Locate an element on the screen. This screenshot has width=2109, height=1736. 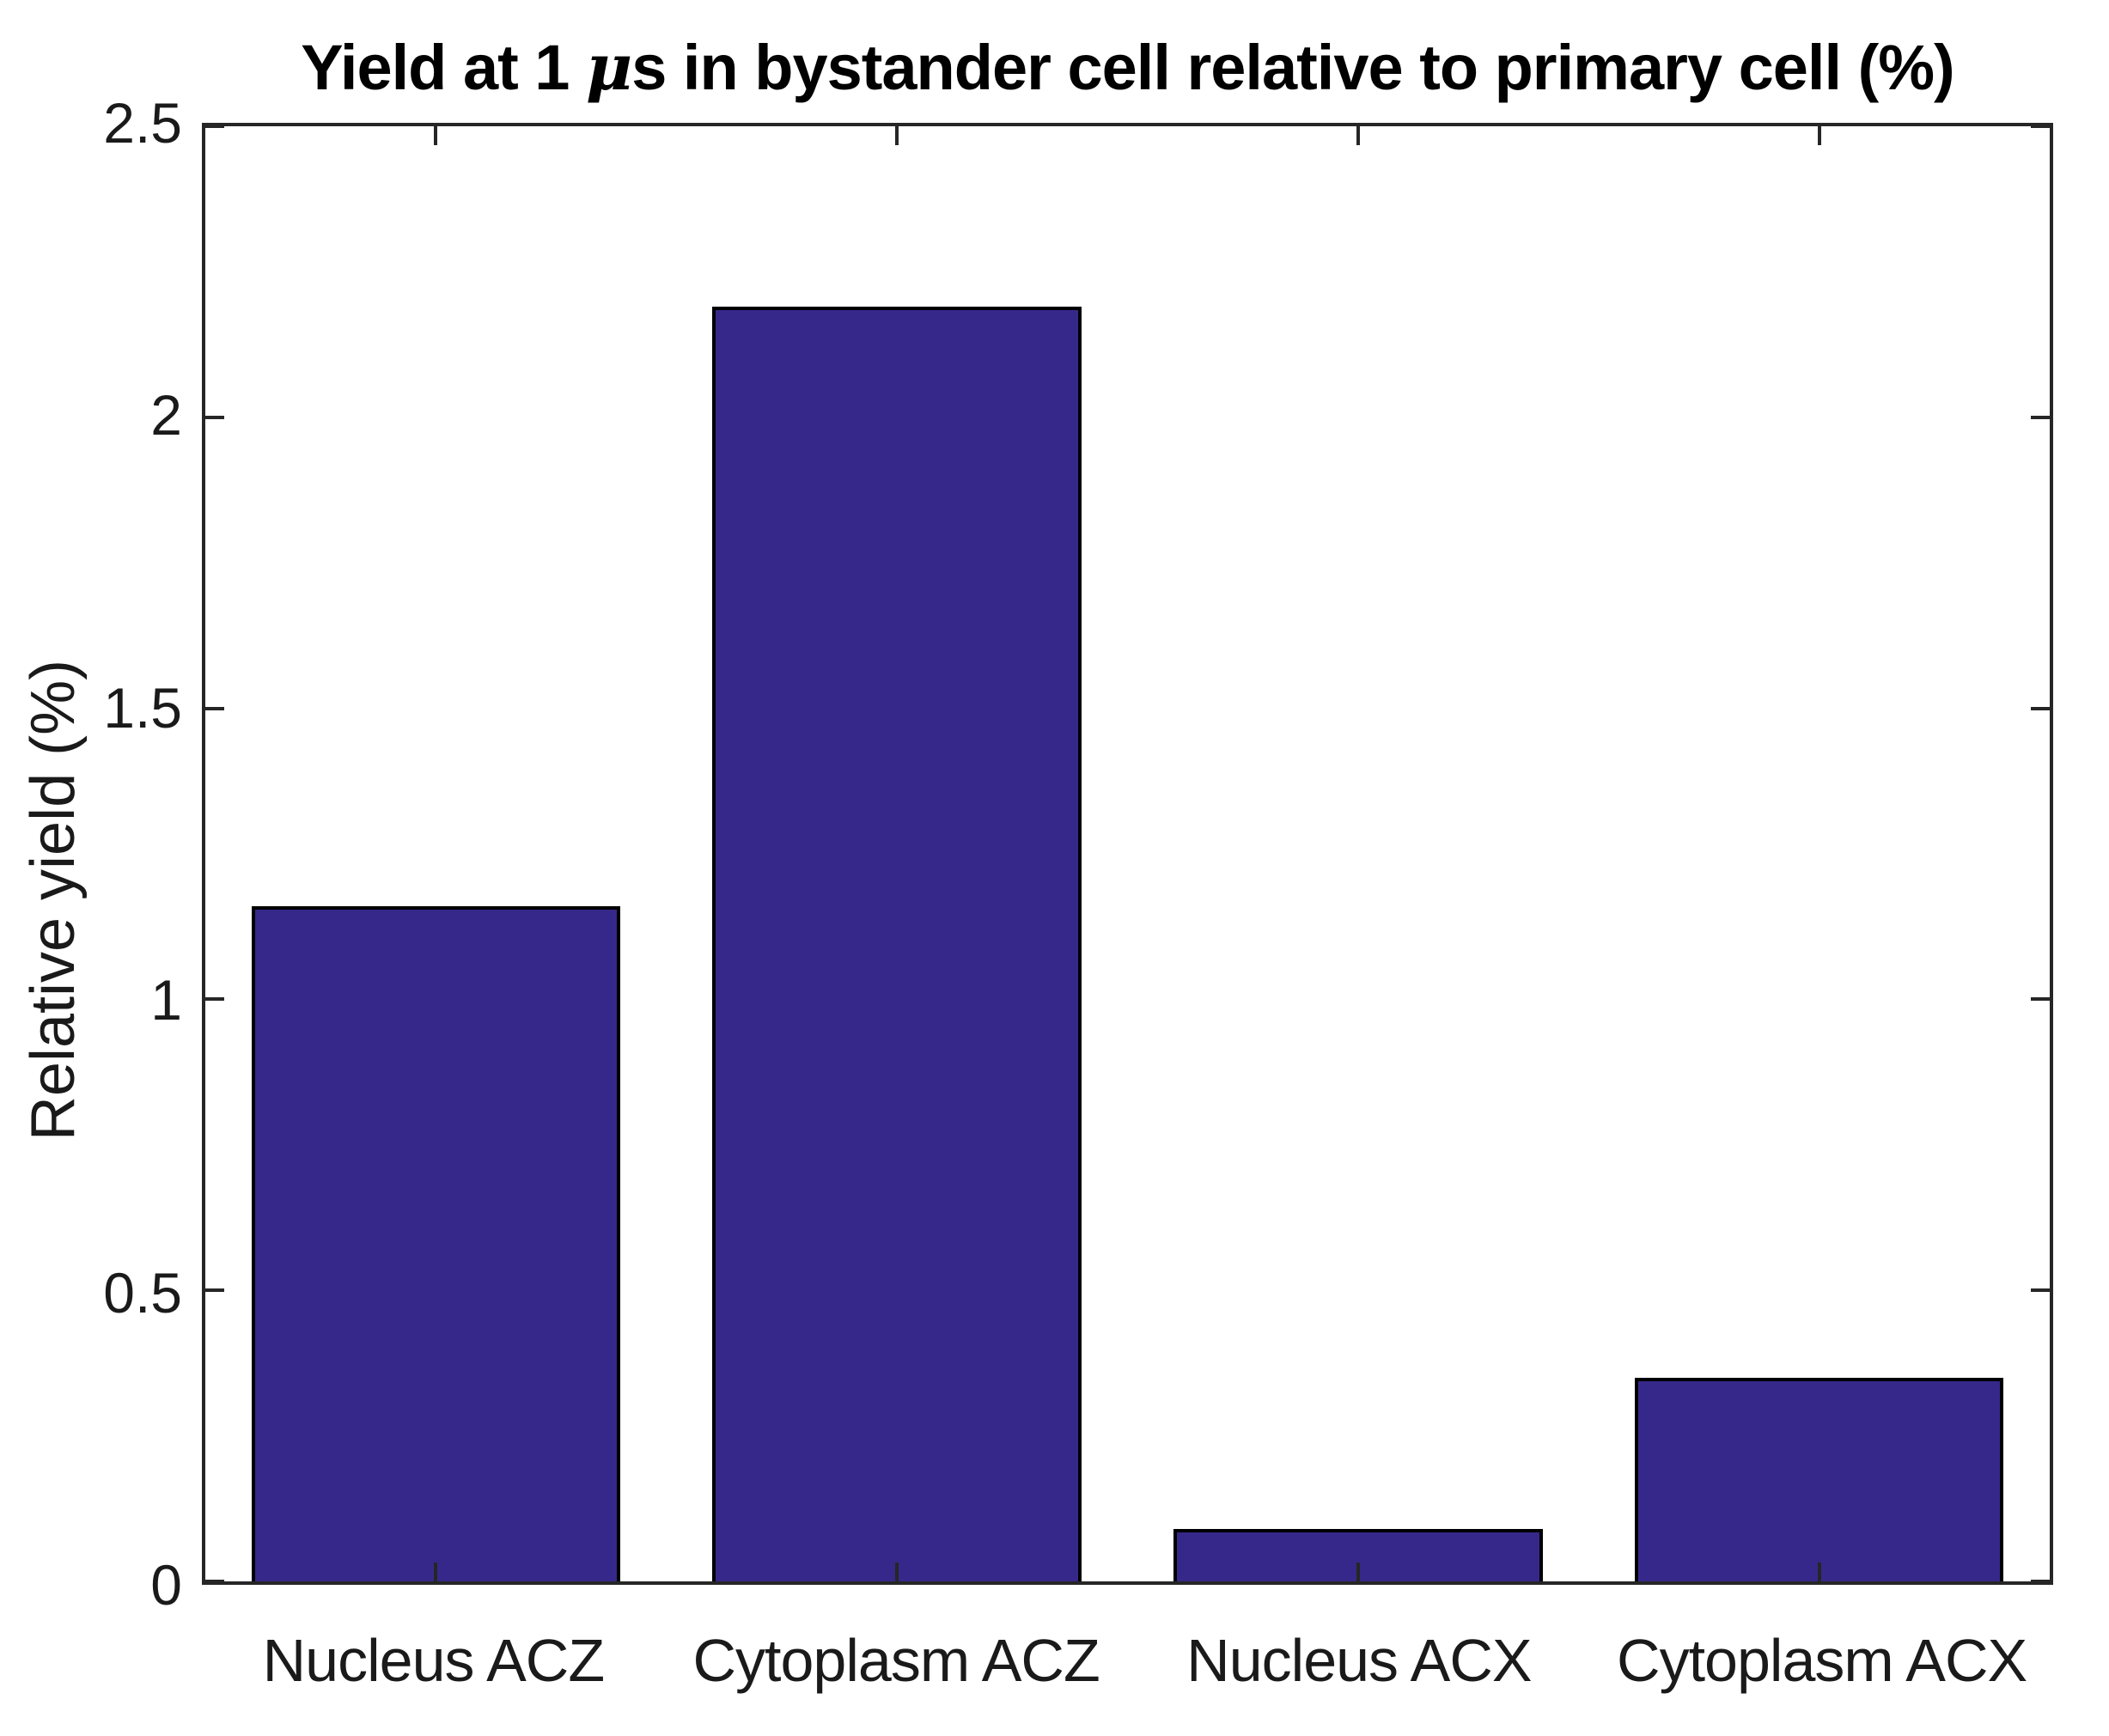
bar-cytoplasm-acx is located at coordinates (1819, 1479).